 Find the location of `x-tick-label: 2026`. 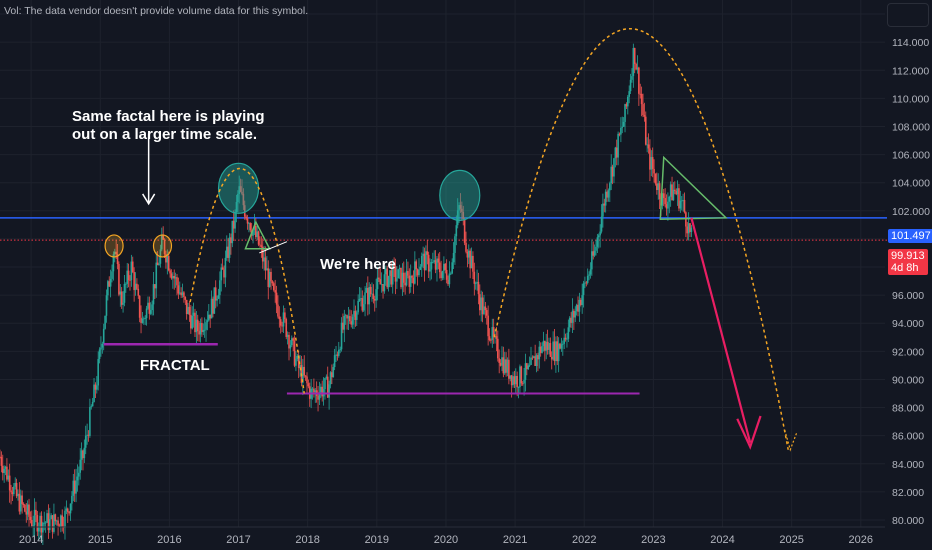

x-tick-label: 2026 is located at coordinates (861, 540).